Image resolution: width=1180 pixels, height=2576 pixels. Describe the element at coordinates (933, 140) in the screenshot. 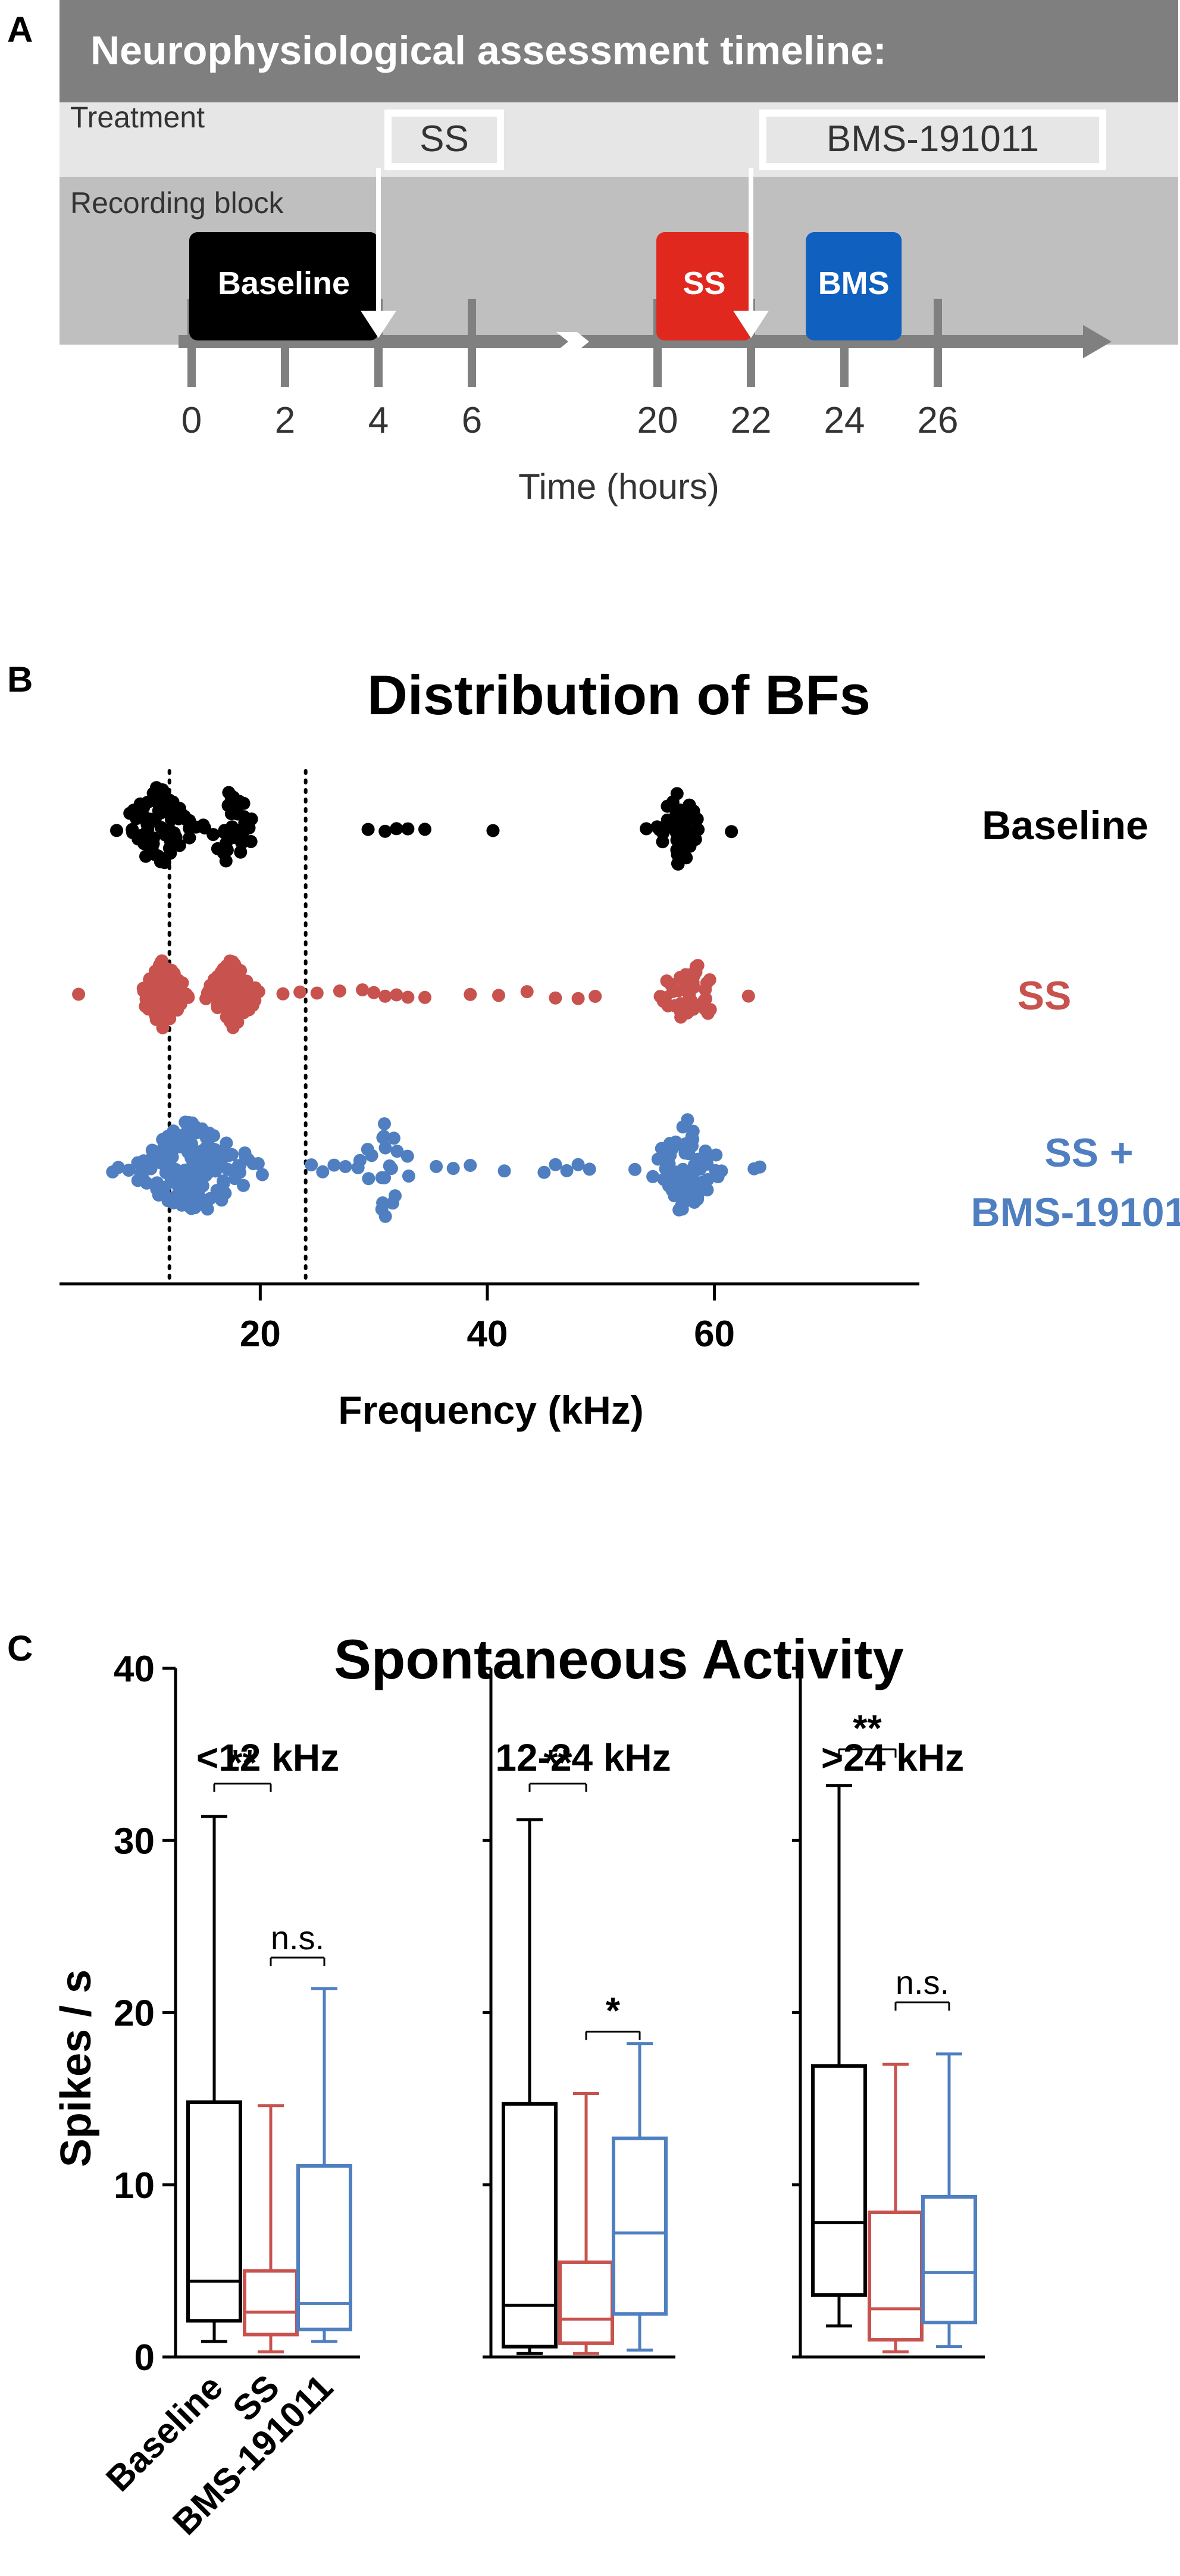

I see `treatment-box-border` at that location.